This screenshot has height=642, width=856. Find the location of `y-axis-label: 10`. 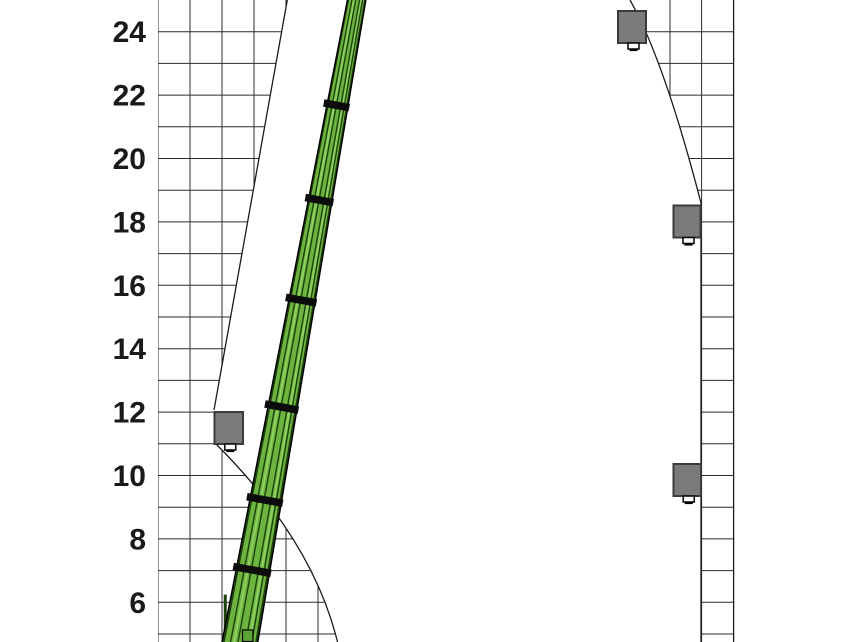

y-axis-label: 10 is located at coordinates (129, 476).